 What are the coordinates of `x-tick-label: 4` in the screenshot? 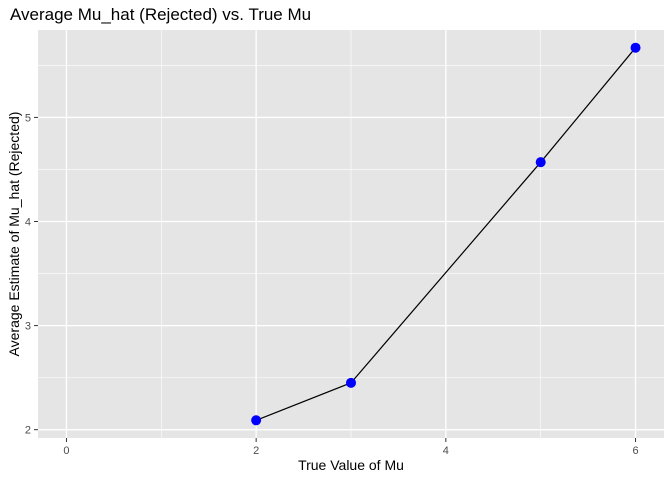 It's located at (446, 451).